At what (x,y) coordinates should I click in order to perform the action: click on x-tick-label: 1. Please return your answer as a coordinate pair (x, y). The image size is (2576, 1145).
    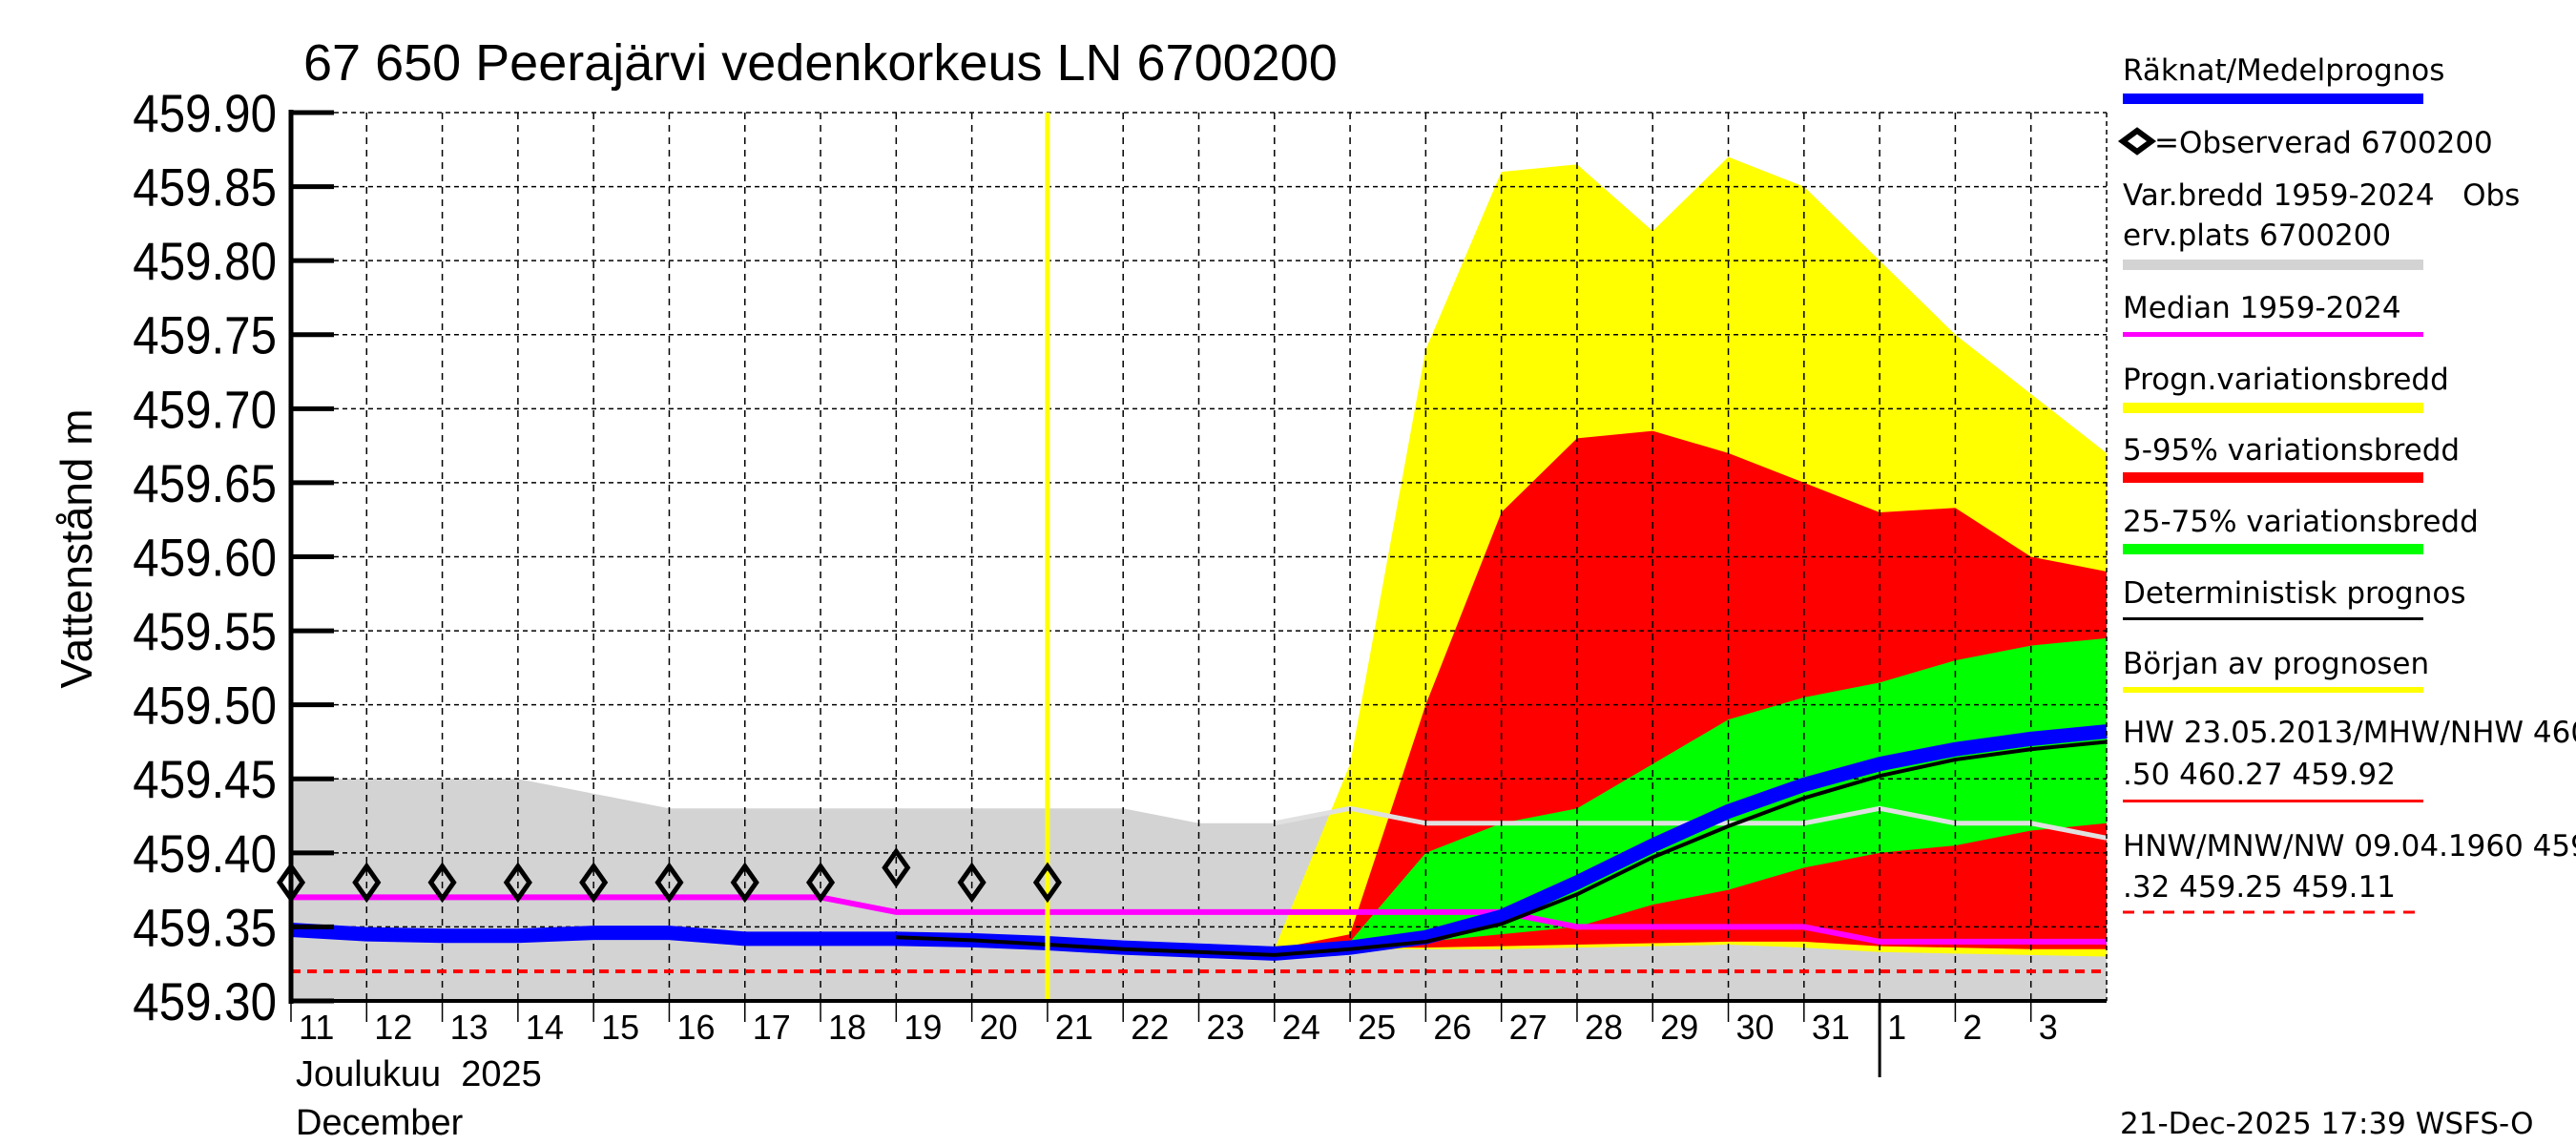
    Looking at the image, I should click on (1896, 1027).